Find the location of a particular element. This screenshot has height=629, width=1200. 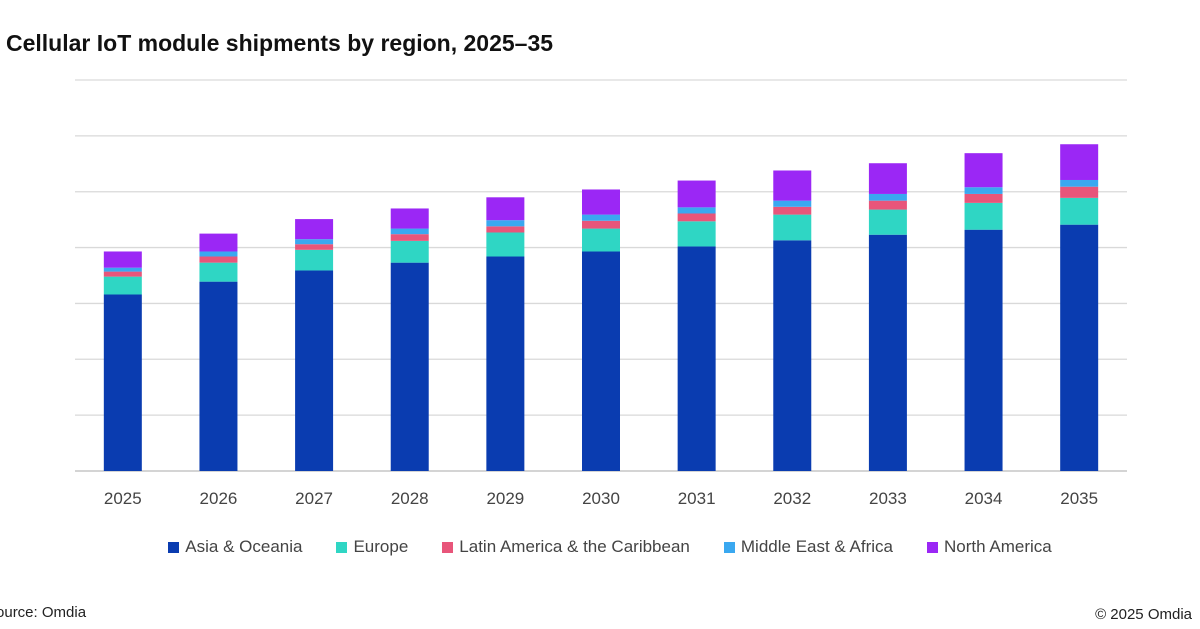

x-tick-label: 2029 is located at coordinates (505, 498).